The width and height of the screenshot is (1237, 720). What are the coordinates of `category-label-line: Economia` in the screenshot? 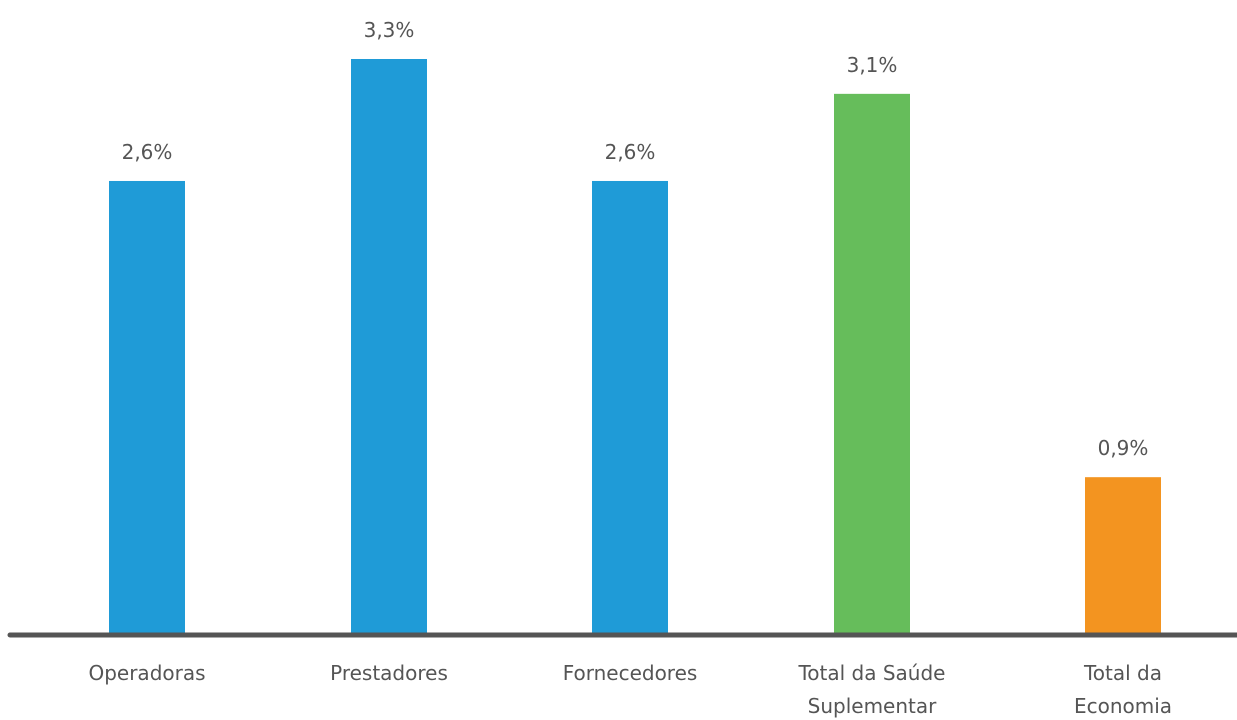 It's located at (1123, 706).